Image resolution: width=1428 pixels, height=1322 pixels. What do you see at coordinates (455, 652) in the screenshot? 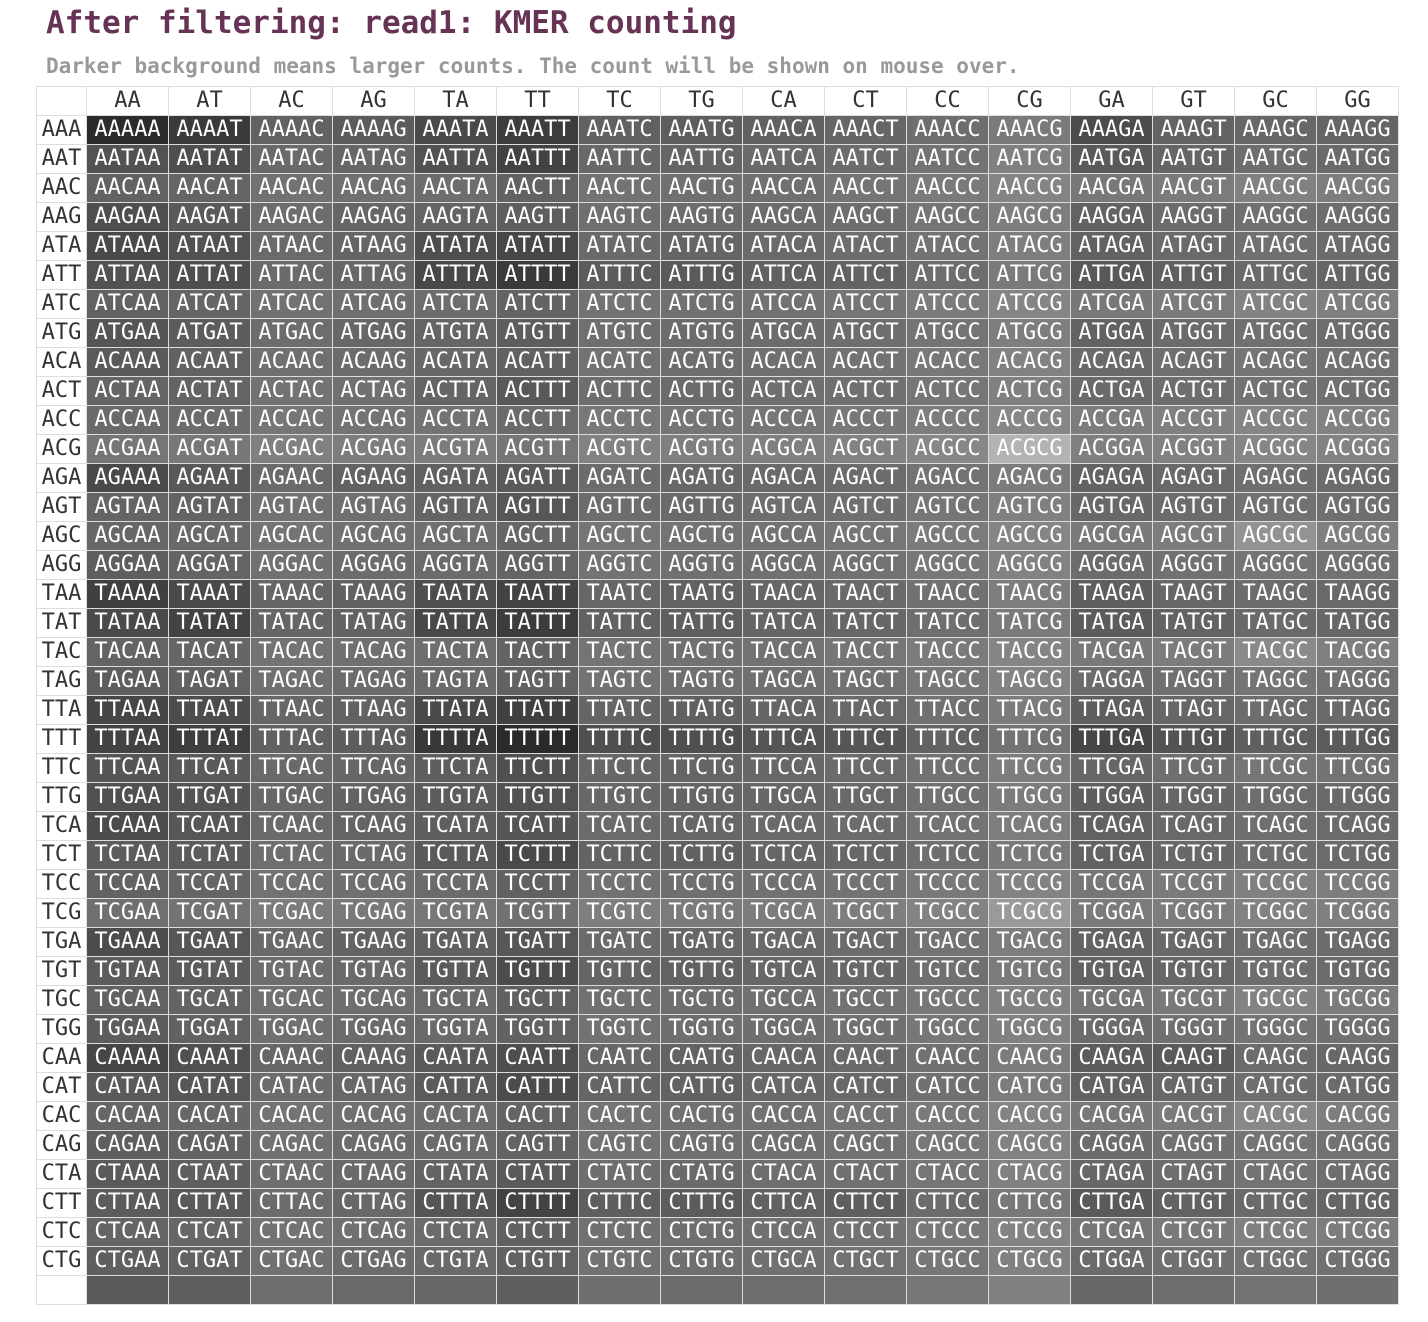
I see `kmer-cell: TACTA` at bounding box center [455, 652].